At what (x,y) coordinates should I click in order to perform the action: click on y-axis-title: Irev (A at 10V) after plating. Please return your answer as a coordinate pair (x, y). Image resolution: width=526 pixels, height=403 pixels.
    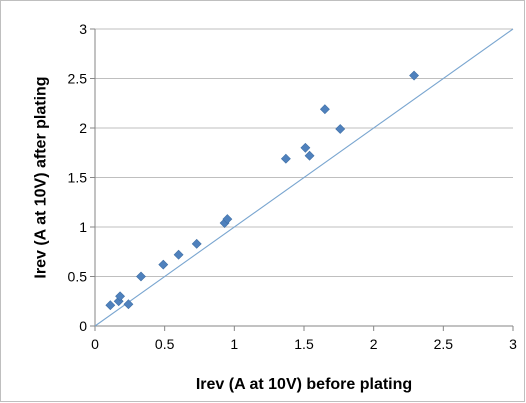
    Looking at the image, I should click on (41, 177).